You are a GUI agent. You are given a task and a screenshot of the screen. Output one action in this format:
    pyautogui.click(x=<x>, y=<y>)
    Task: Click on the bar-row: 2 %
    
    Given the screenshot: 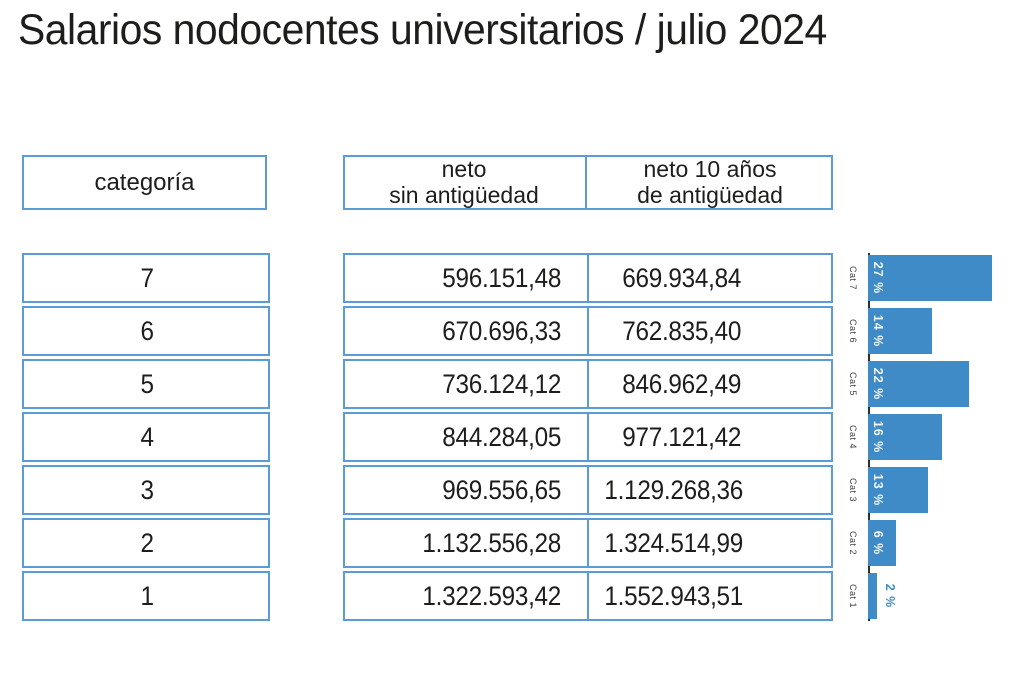 What is the action you would take?
    pyautogui.click(x=938, y=596)
    